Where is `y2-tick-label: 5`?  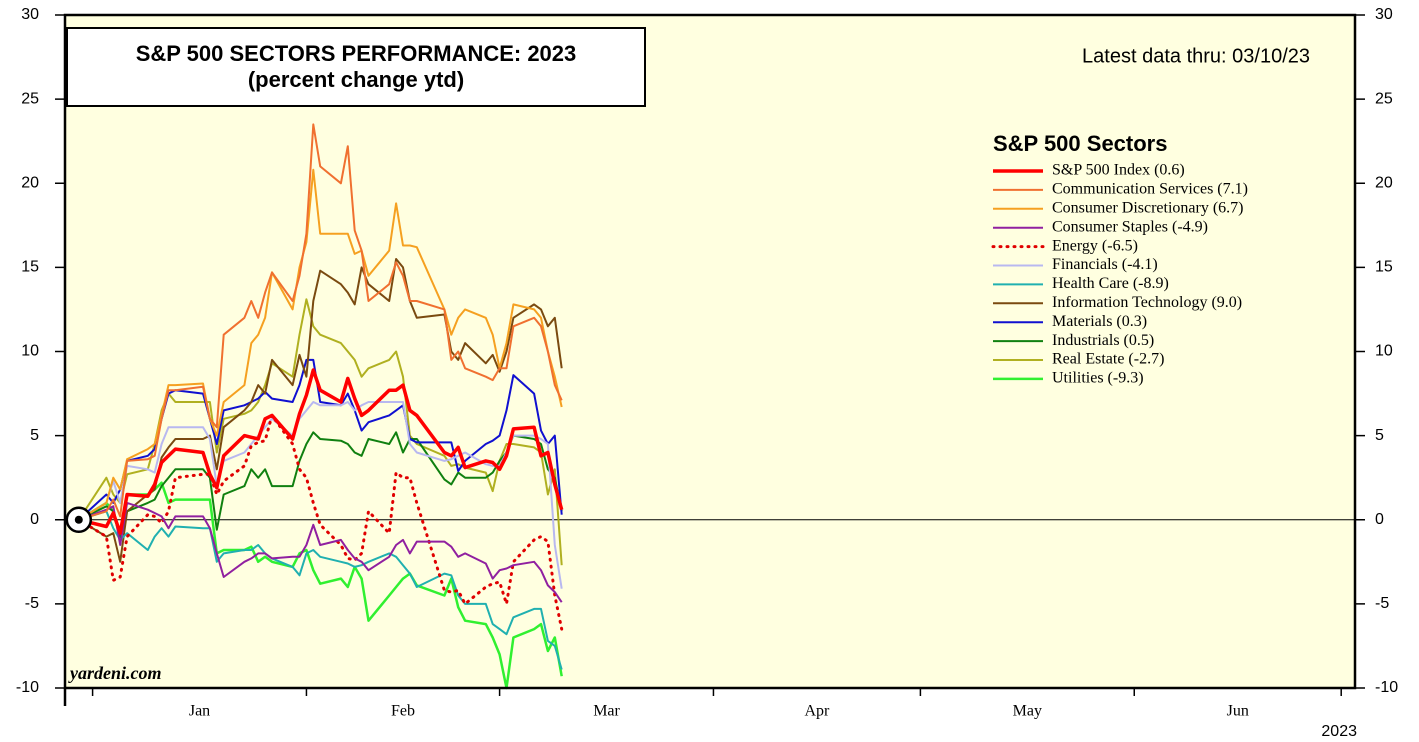
y2-tick-label: 5 is located at coordinates (1379, 435).